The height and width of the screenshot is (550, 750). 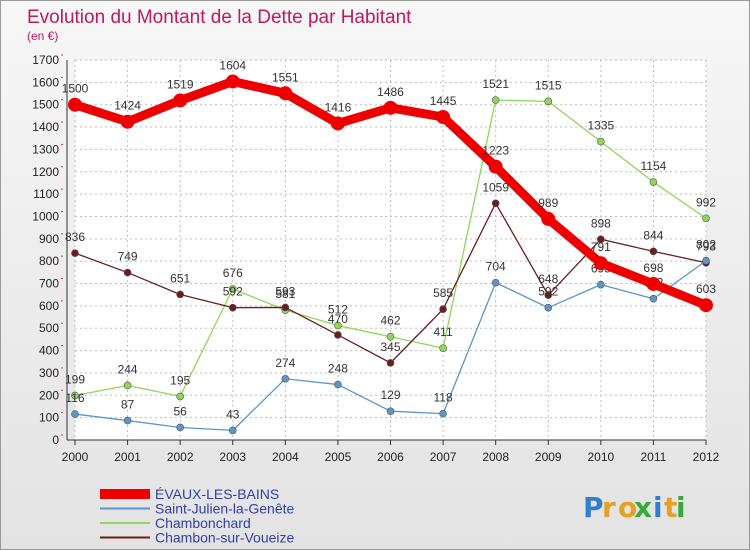 What do you see at coordinates (45, 172) in the screenshot?
I see `y-tick-label: 1200` at bounding box center [45, 172].